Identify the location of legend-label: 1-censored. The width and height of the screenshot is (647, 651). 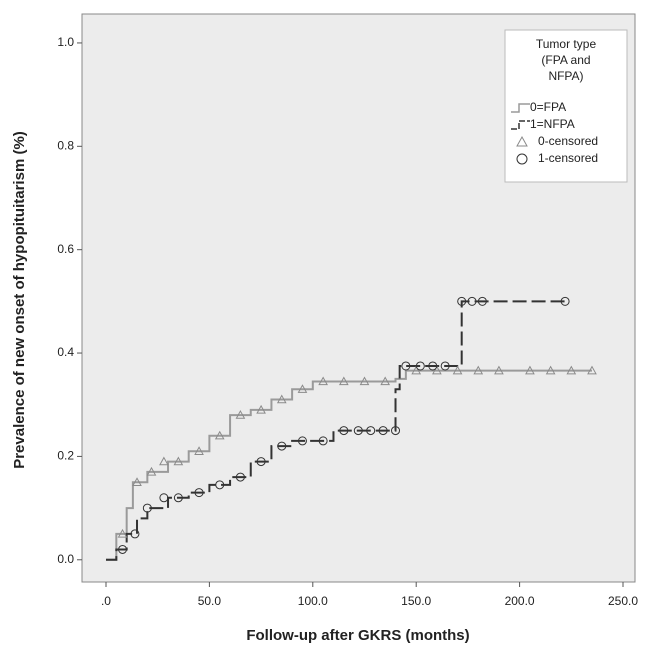
(568, 158).